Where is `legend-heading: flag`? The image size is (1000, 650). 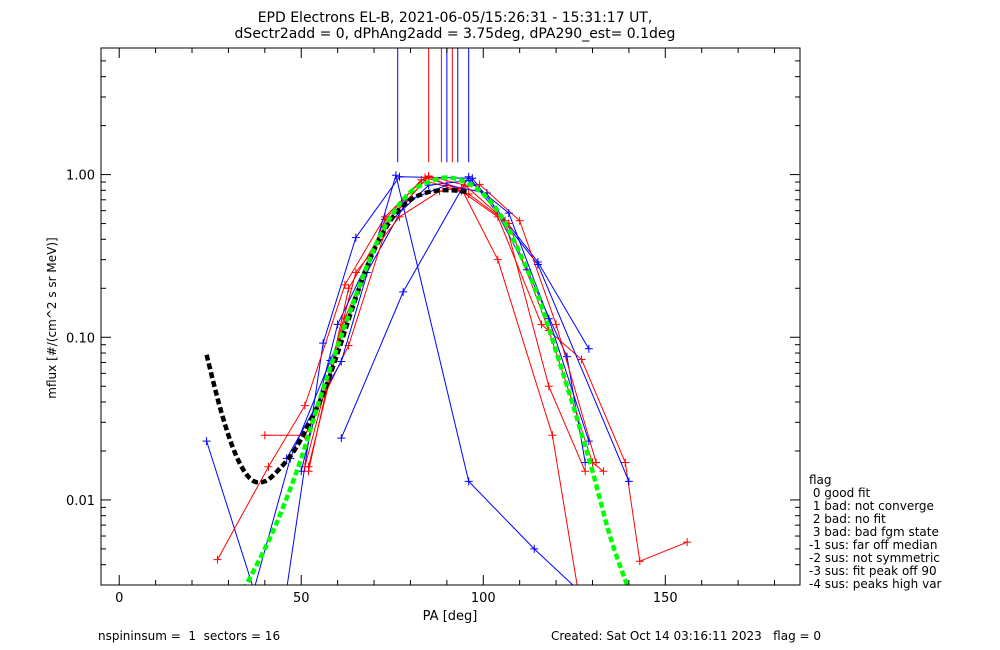
legend-heading: flag is located at coordinates (820, 480).